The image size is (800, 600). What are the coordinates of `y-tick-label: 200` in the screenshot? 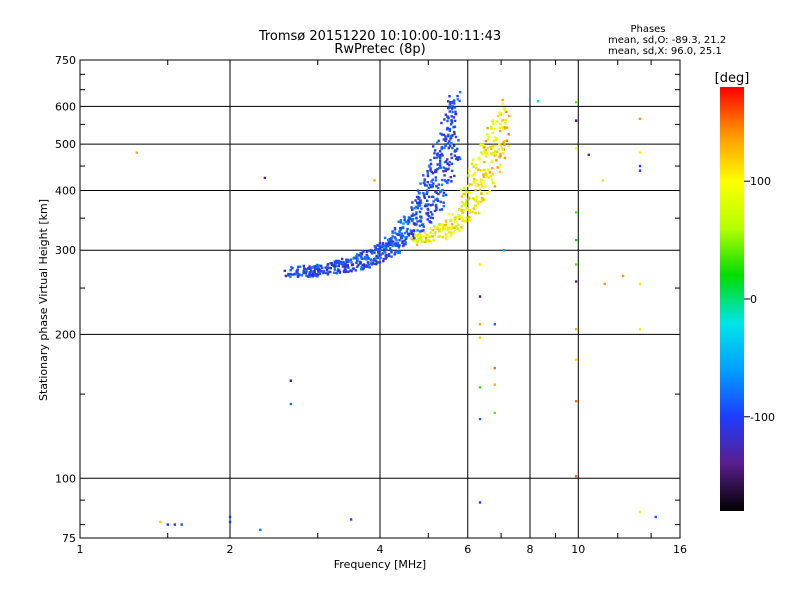 It's located at (65, 334).